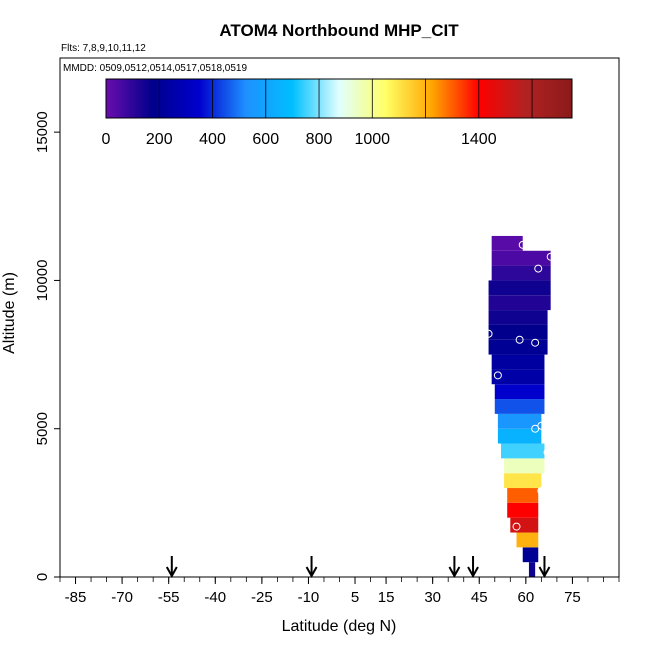 The image size is (650, 650). I want to click on x-tick-label: 45, so click(479, 597).